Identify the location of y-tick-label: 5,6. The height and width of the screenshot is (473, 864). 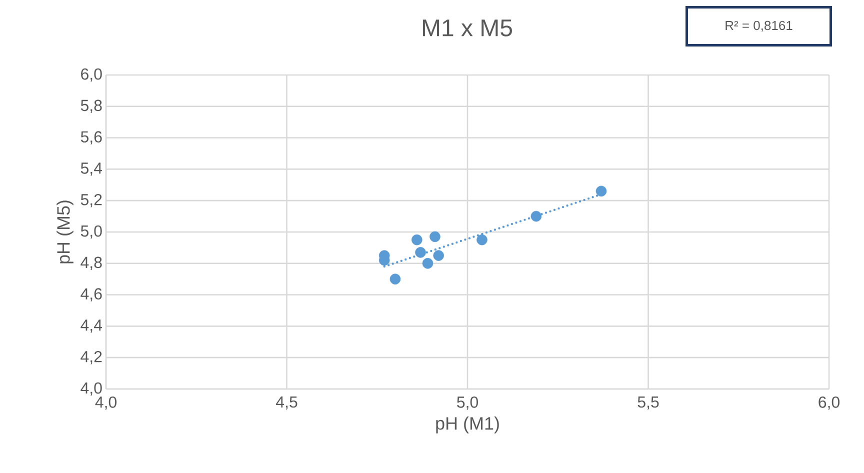
(91, 137).